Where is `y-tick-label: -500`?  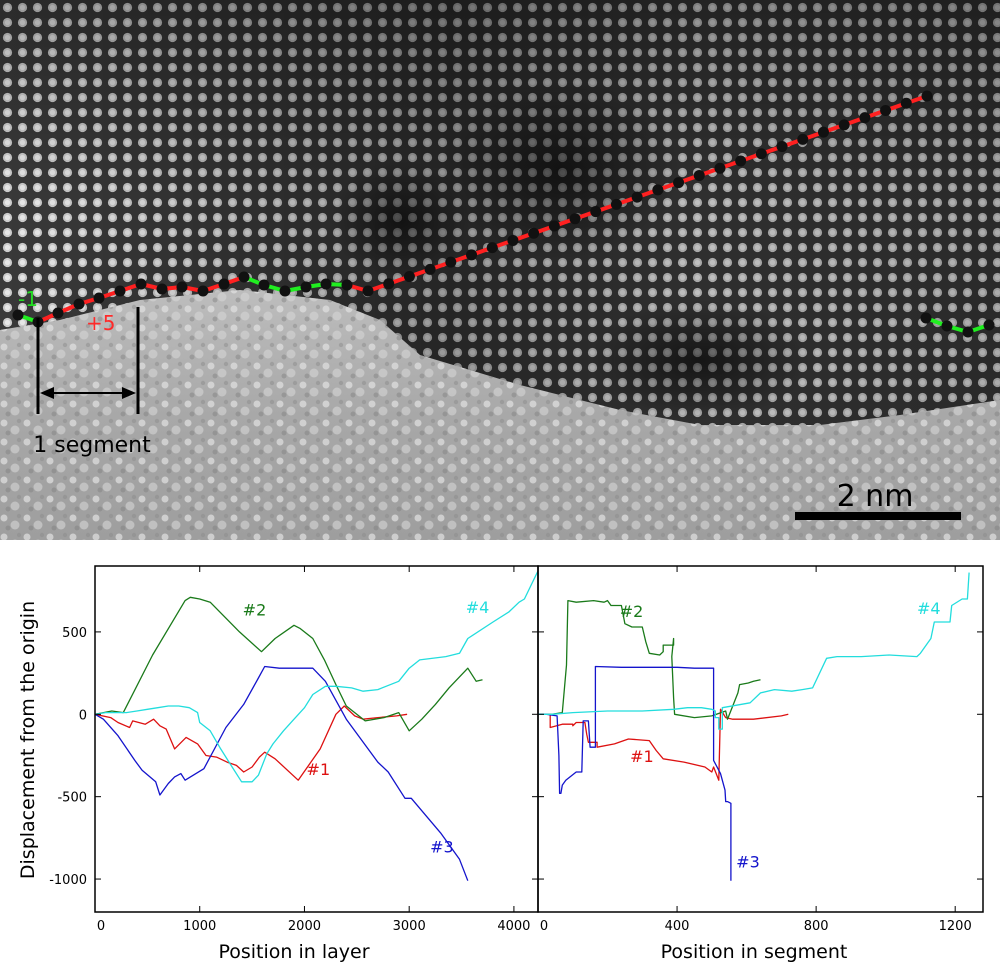
y-tick-label: -500 is located at coordinates (72, 798).